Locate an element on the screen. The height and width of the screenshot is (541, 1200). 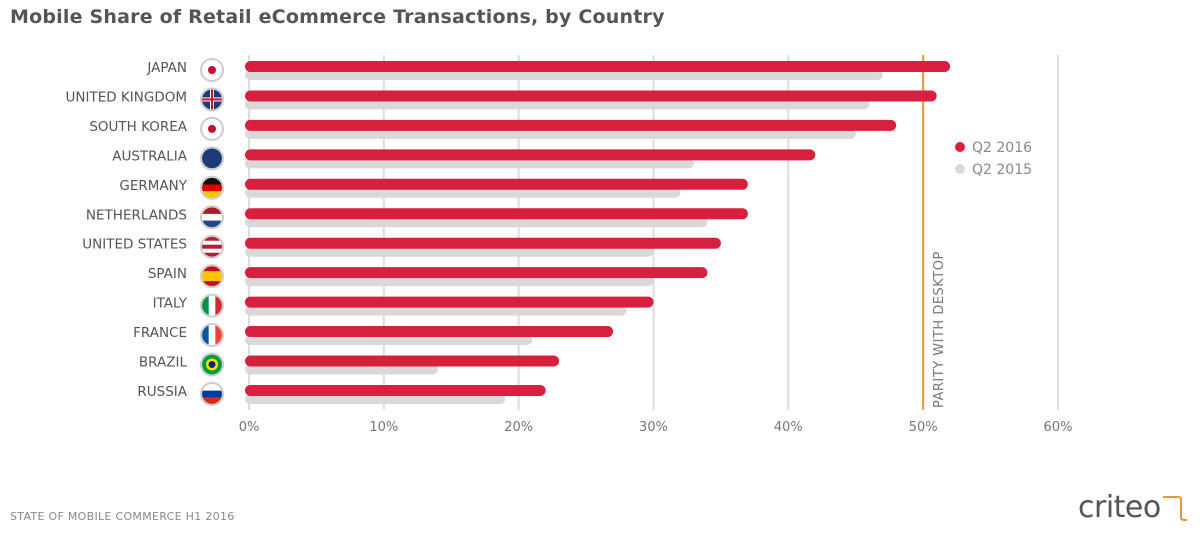
country-label: GERMANY is located at coordinates (153, 186).